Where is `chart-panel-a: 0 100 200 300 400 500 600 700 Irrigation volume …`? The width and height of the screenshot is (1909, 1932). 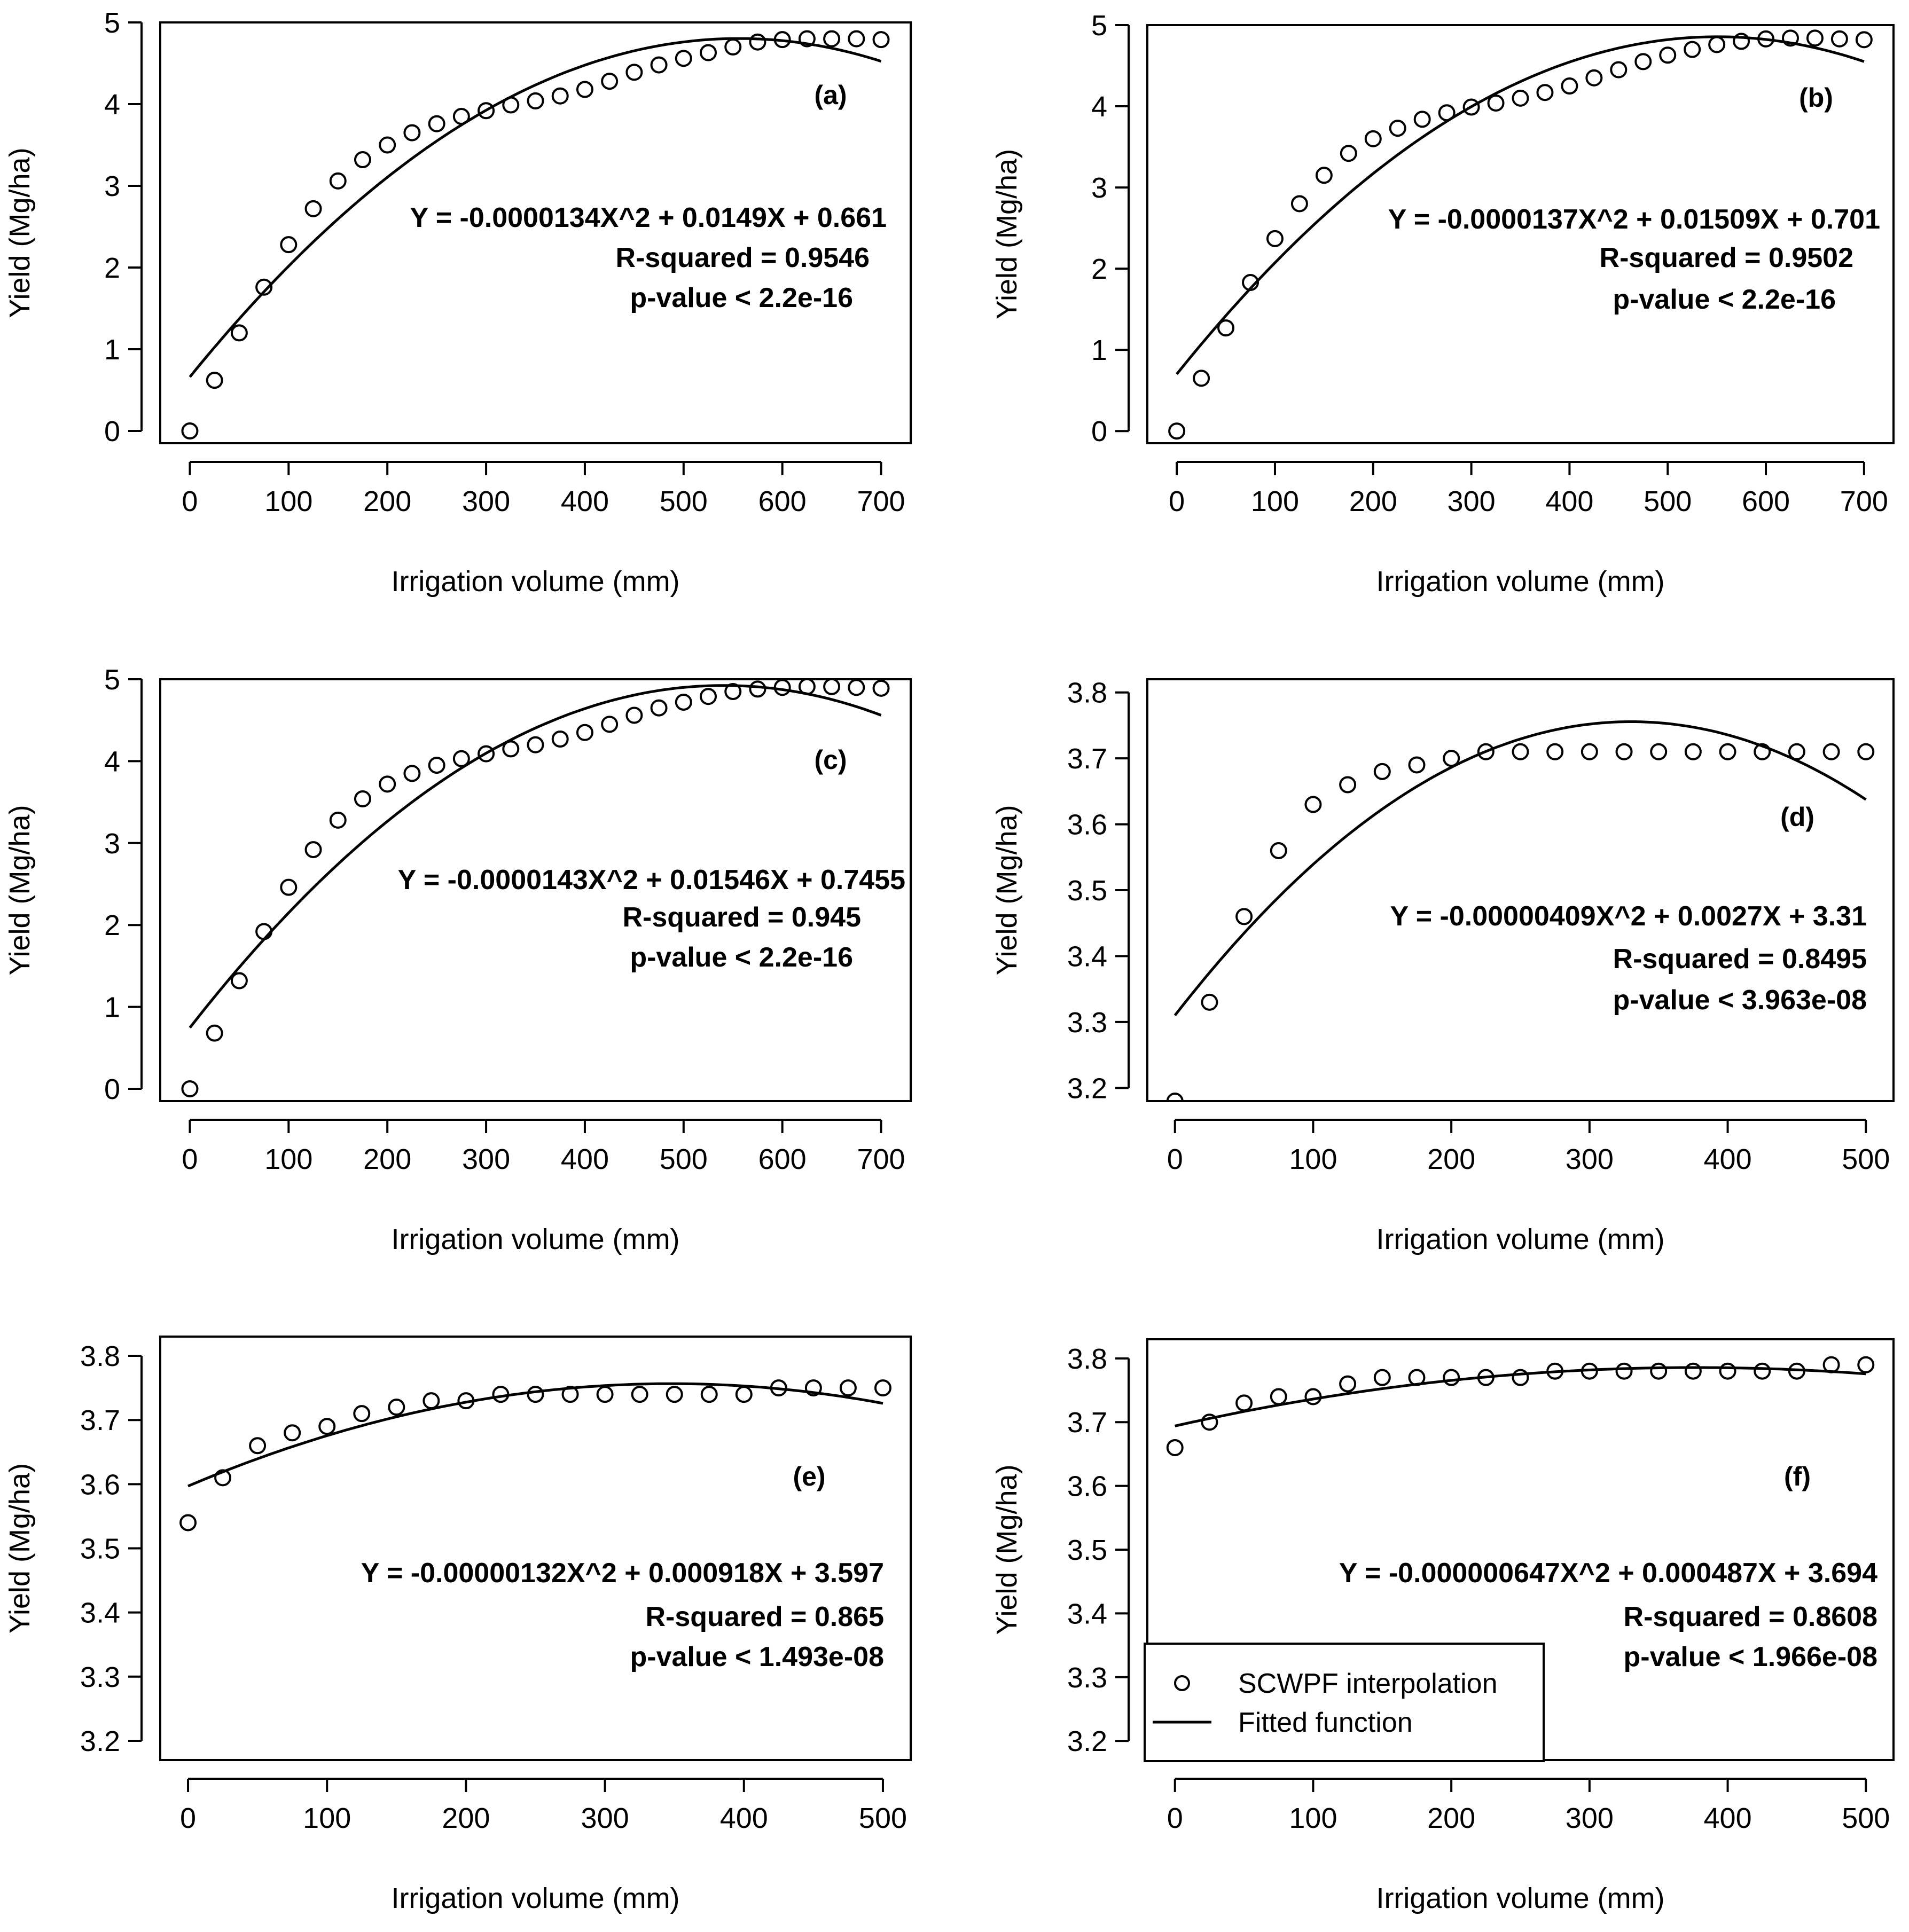
chart-panel-a: 0 100 200 300 400 500 600 700 Irrigation volume … is located at coordinates (458, 303).